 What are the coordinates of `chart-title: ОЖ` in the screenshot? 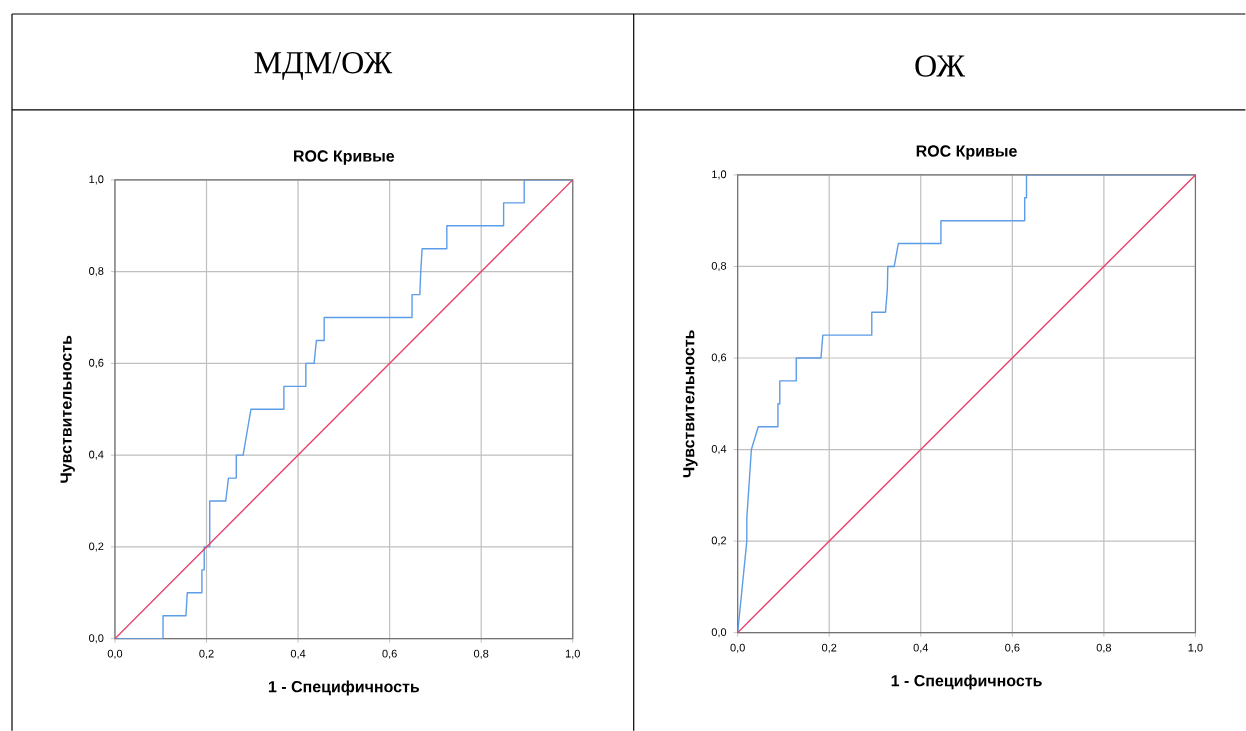 It's located at (940, 66).